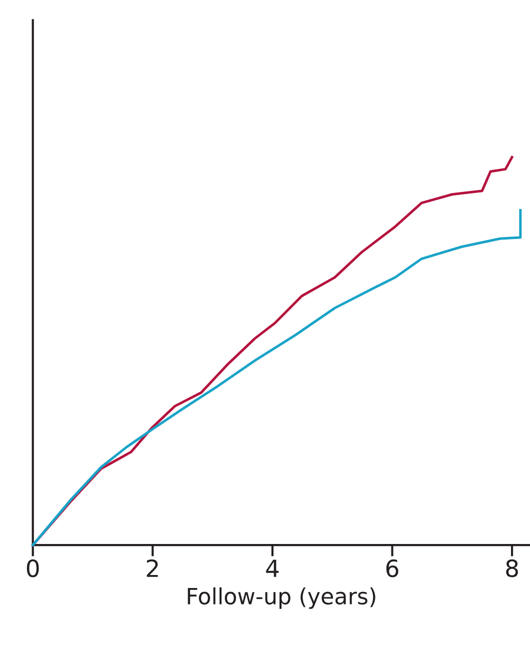  I want to click on x-axis-title: Follow-up (years), so click(282, 598).